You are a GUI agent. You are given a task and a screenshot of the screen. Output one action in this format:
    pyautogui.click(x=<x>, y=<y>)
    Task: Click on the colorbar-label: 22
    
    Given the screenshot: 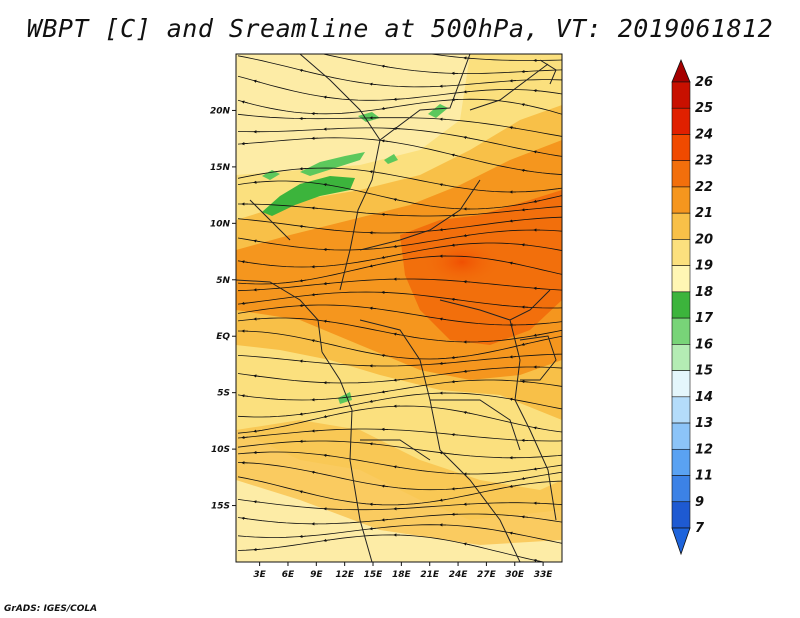 What is the action you would take?
    pyautogui.click(x=704, y=187)
    